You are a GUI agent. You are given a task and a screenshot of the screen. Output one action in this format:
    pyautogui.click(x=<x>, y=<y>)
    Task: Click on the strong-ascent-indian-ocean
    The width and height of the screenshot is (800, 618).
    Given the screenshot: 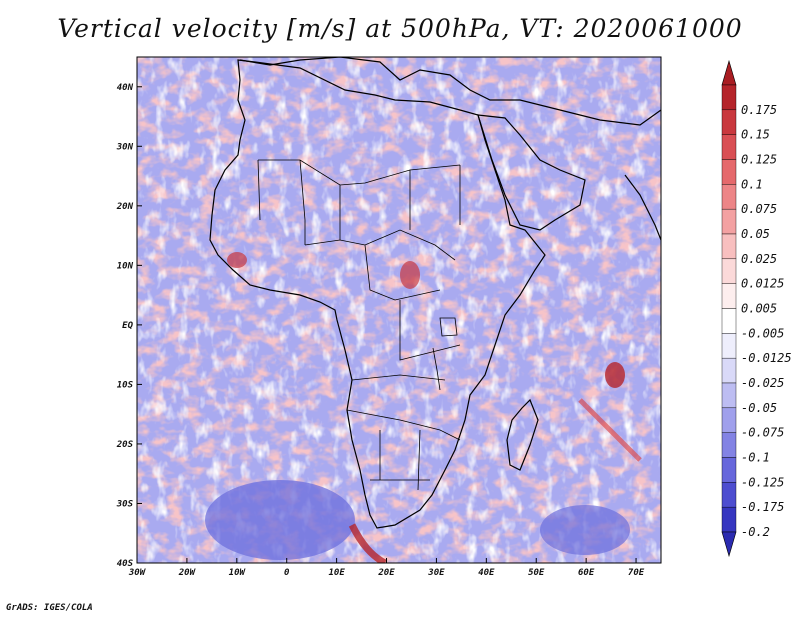 What is the action you would take?
    pyautogui.click(x=615, y=375)
    